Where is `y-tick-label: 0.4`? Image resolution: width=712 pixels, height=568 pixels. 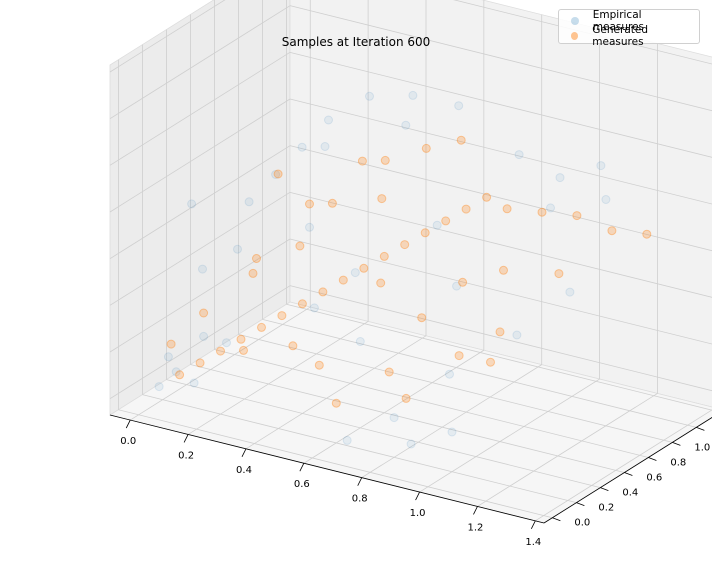 y-tick-label: 0.4 is located at coordinates (630, 493).